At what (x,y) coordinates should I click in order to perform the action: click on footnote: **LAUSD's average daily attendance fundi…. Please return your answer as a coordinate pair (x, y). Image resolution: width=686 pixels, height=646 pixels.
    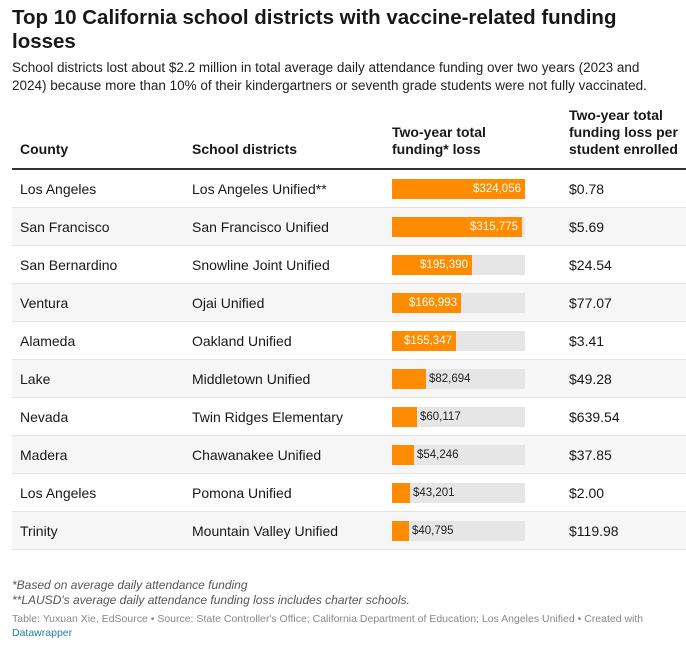
    Looking at the image, I should click on (211, 600).